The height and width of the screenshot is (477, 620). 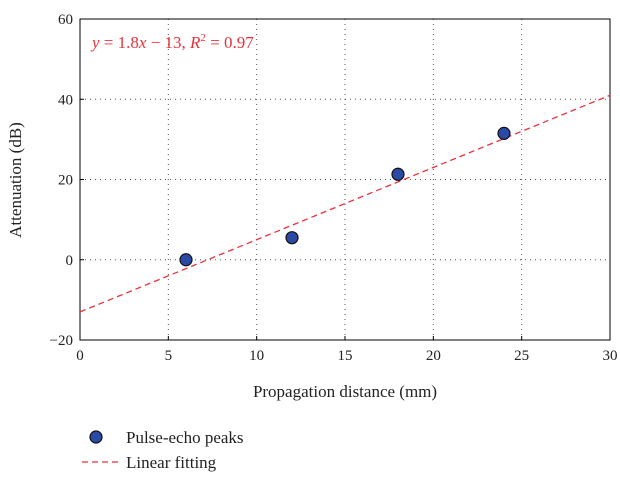 What do you see at coordinates (80, 356) in the screenshot?
I see `x-tick-label: 0` at bounding box center [80, 356].